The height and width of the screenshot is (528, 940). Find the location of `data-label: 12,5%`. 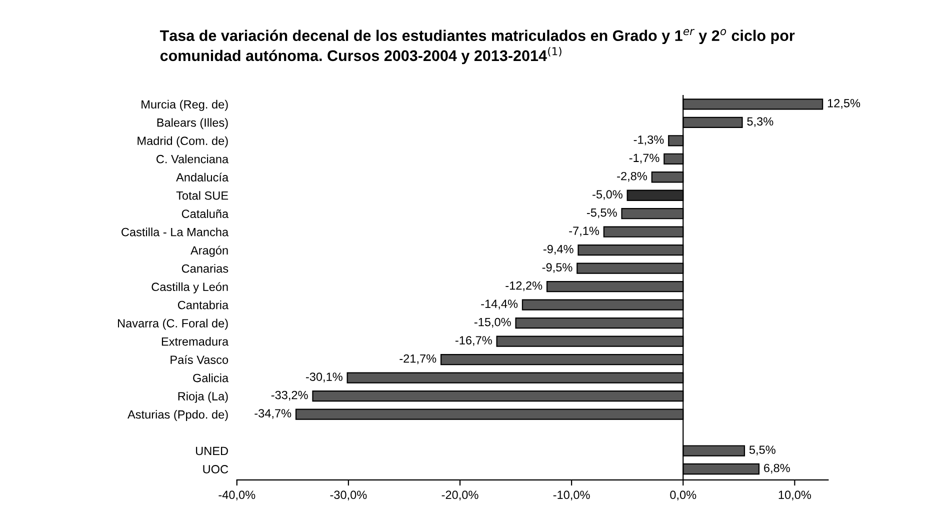

data-label: 12,5% is located at coordinates (844, 103).